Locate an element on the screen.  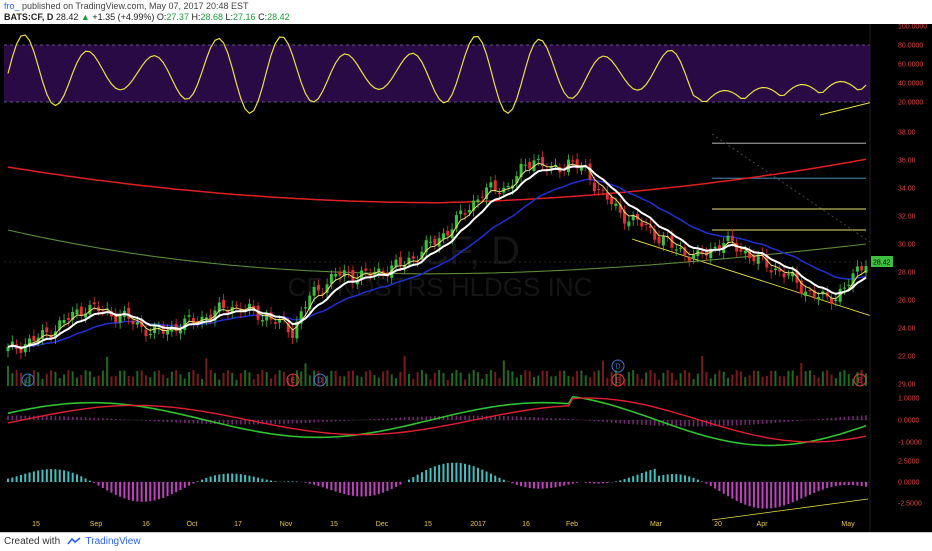
svg-text: E is located at coordinates (860, 381).